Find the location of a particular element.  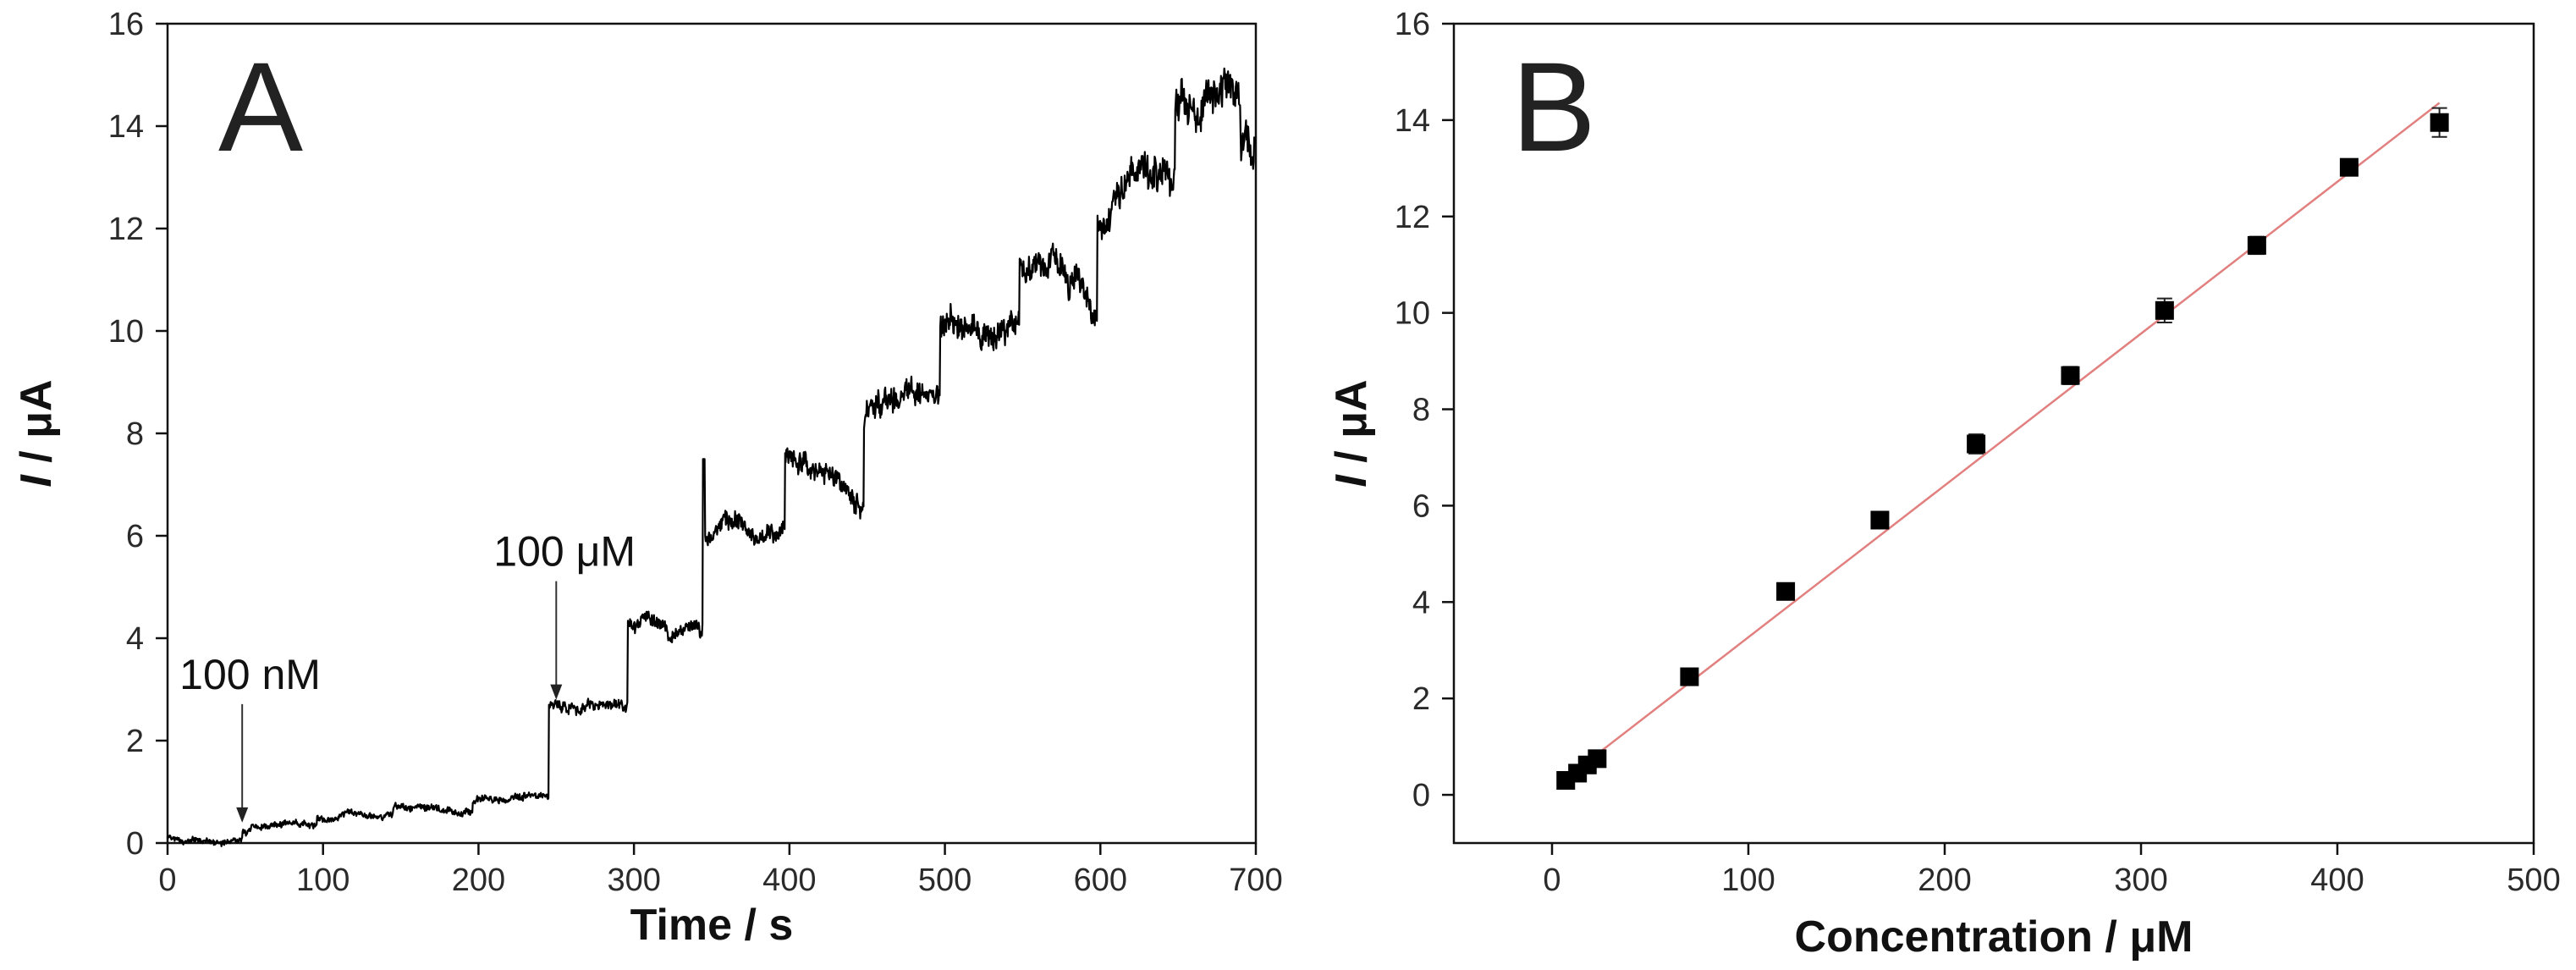

panel-a-y-tick-label: 8 is located at coordinates (135, 434).